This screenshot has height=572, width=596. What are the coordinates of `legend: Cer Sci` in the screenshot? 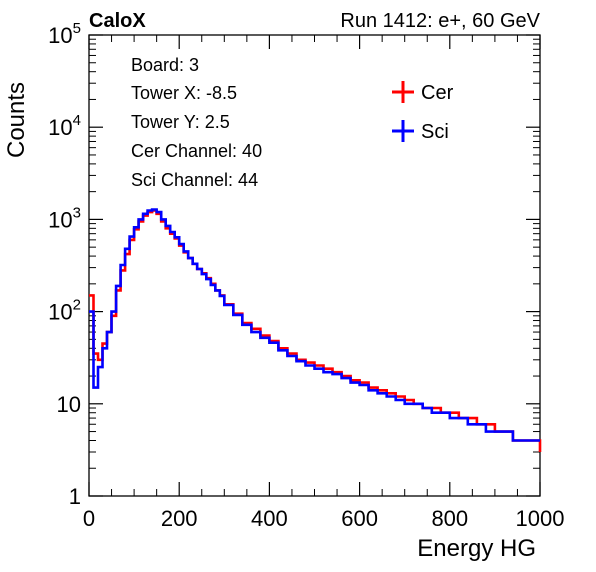 It's located at (423, 112).